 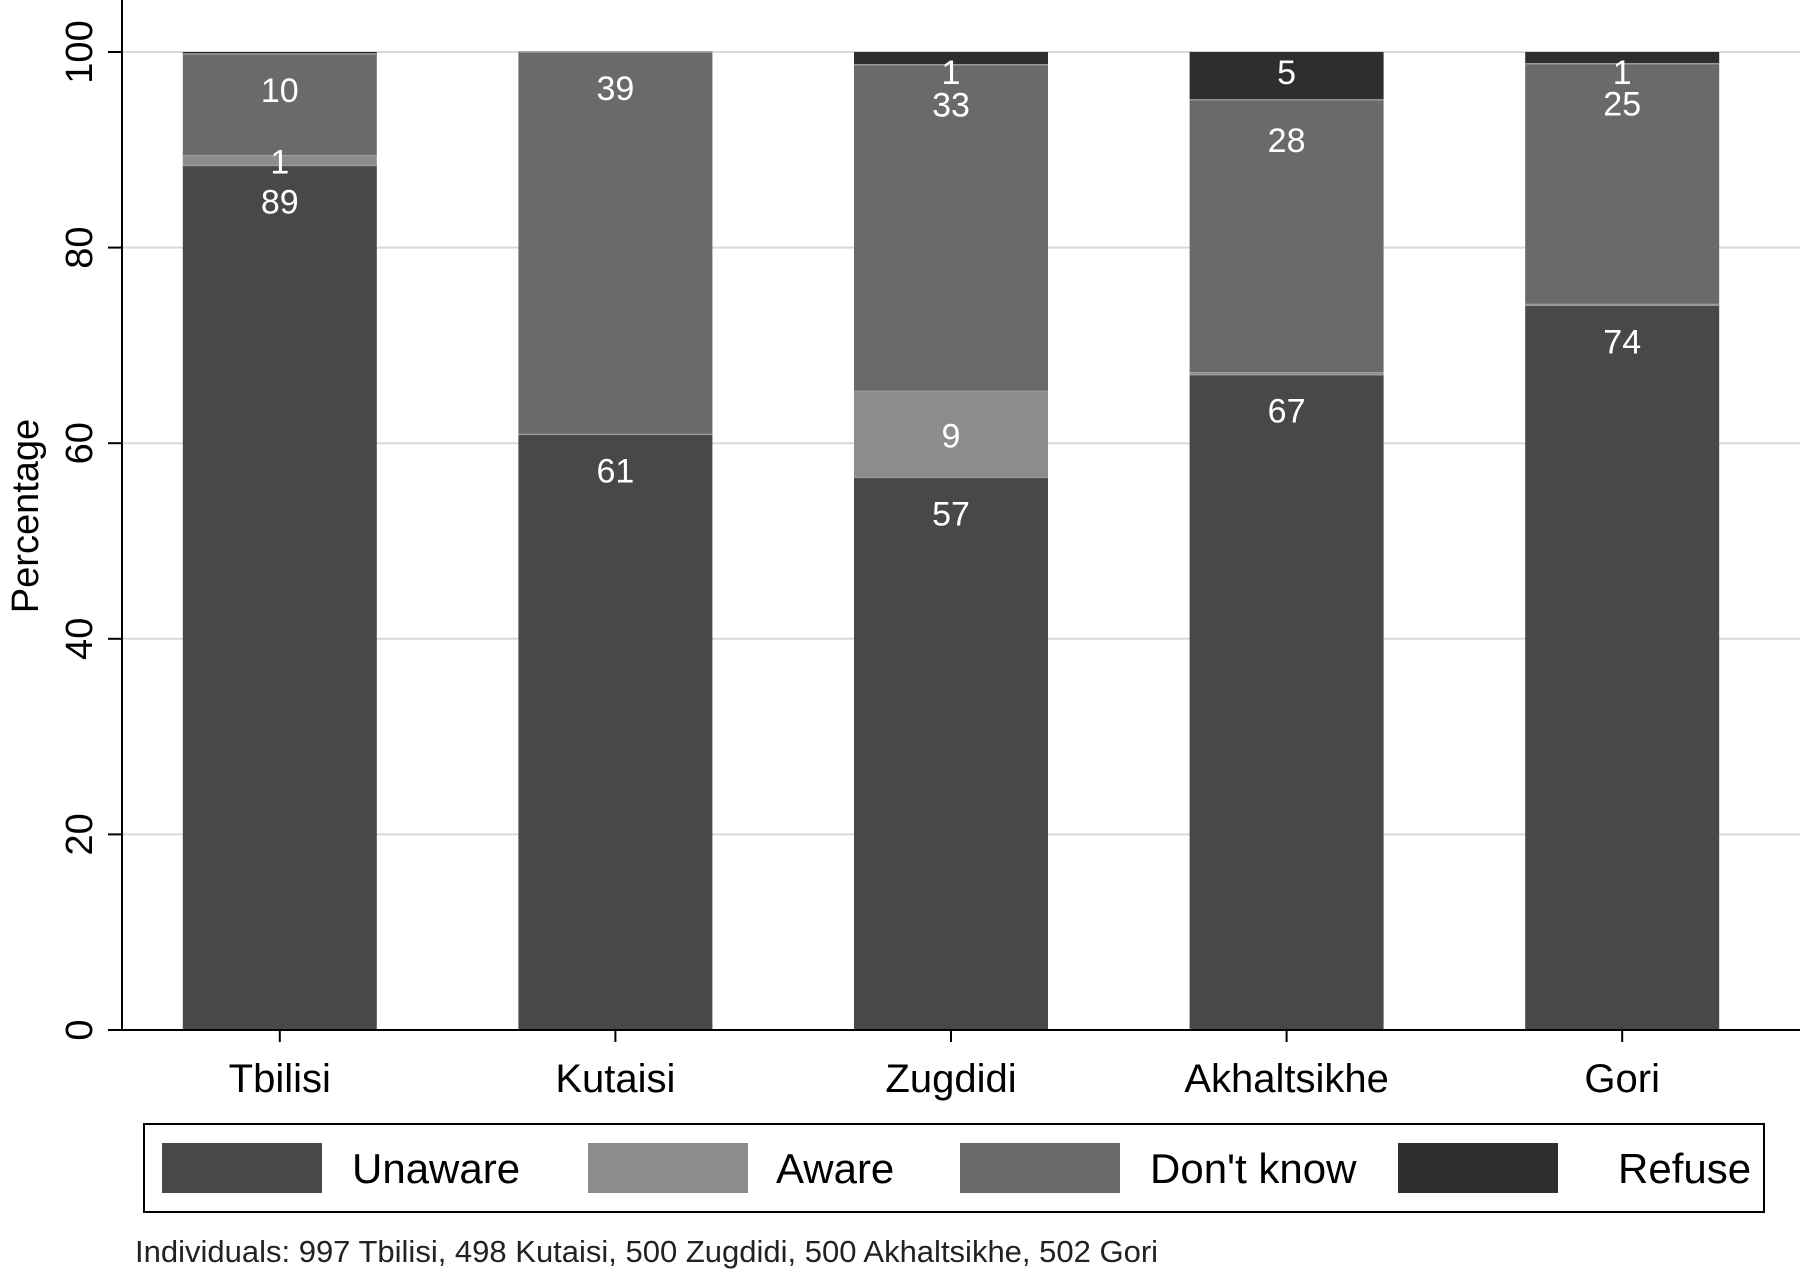 I want to click on data-label: 57, so click(x=951, y=514).